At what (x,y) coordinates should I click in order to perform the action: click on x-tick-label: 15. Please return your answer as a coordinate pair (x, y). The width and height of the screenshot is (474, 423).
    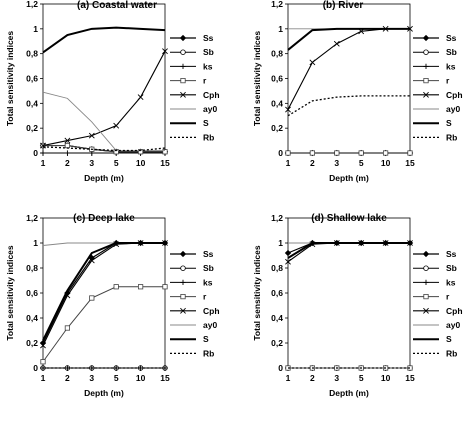
    Looking at the image, I should click on (165, 163).